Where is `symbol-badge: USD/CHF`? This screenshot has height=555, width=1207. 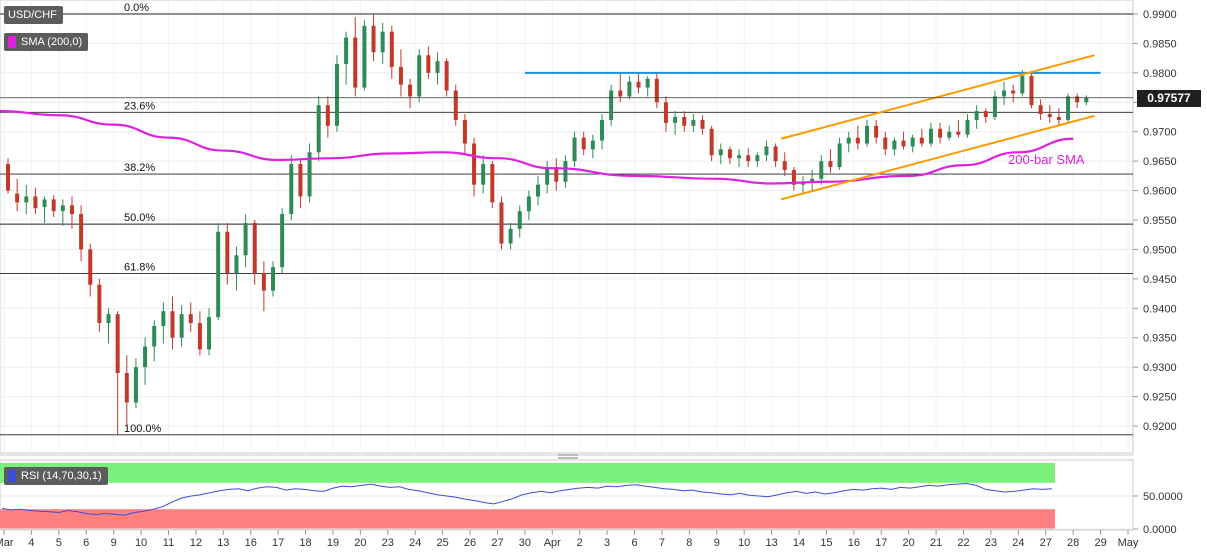 symbol-badge: USD/CHF is located at coordinates (33, 15).